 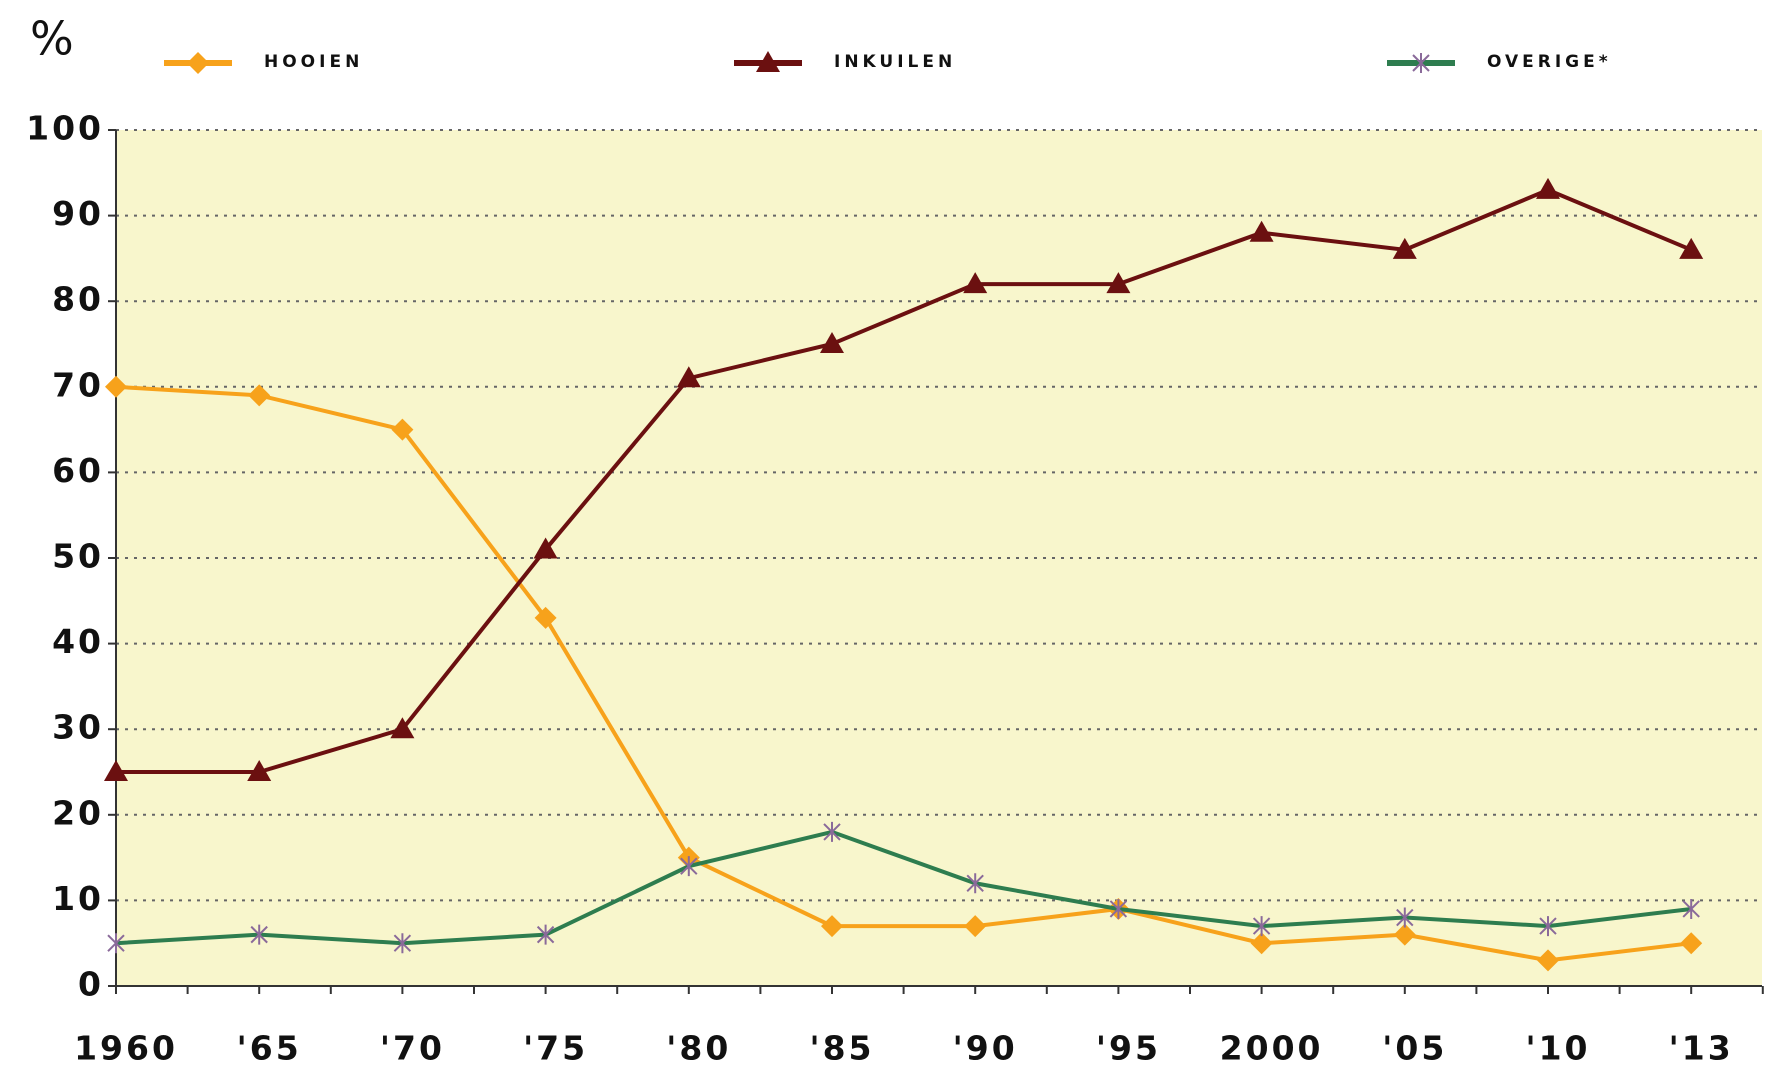 I want to click on x-tick-label: '75, so click(x=555, y=1048).